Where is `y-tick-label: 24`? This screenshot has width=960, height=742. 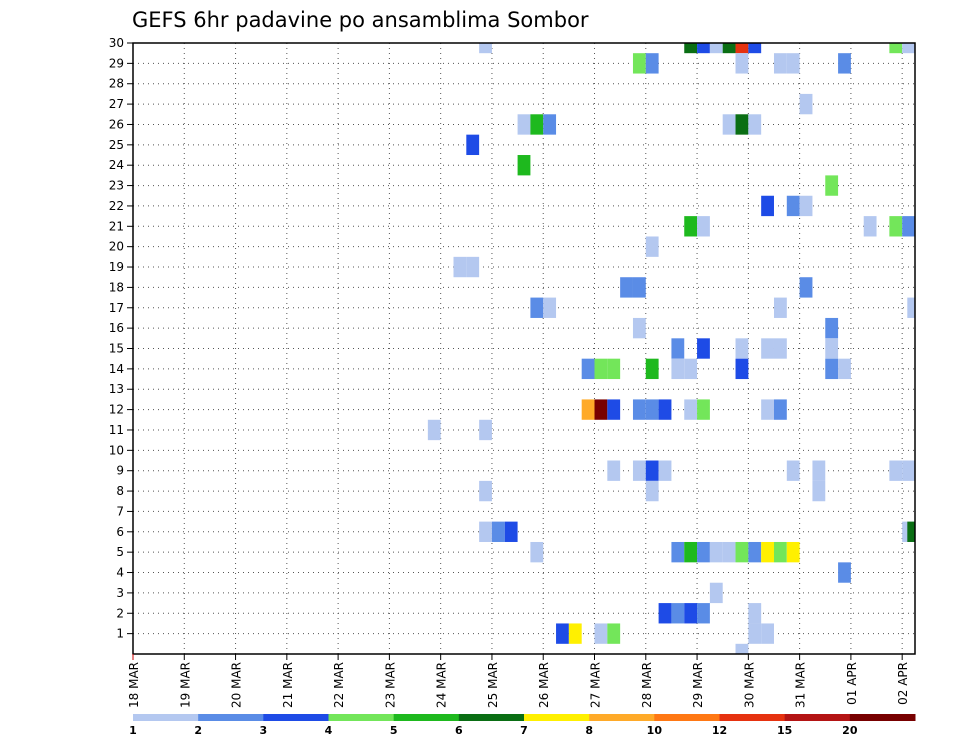
y-tick-label: 24 is located at coordinates (116, 165).